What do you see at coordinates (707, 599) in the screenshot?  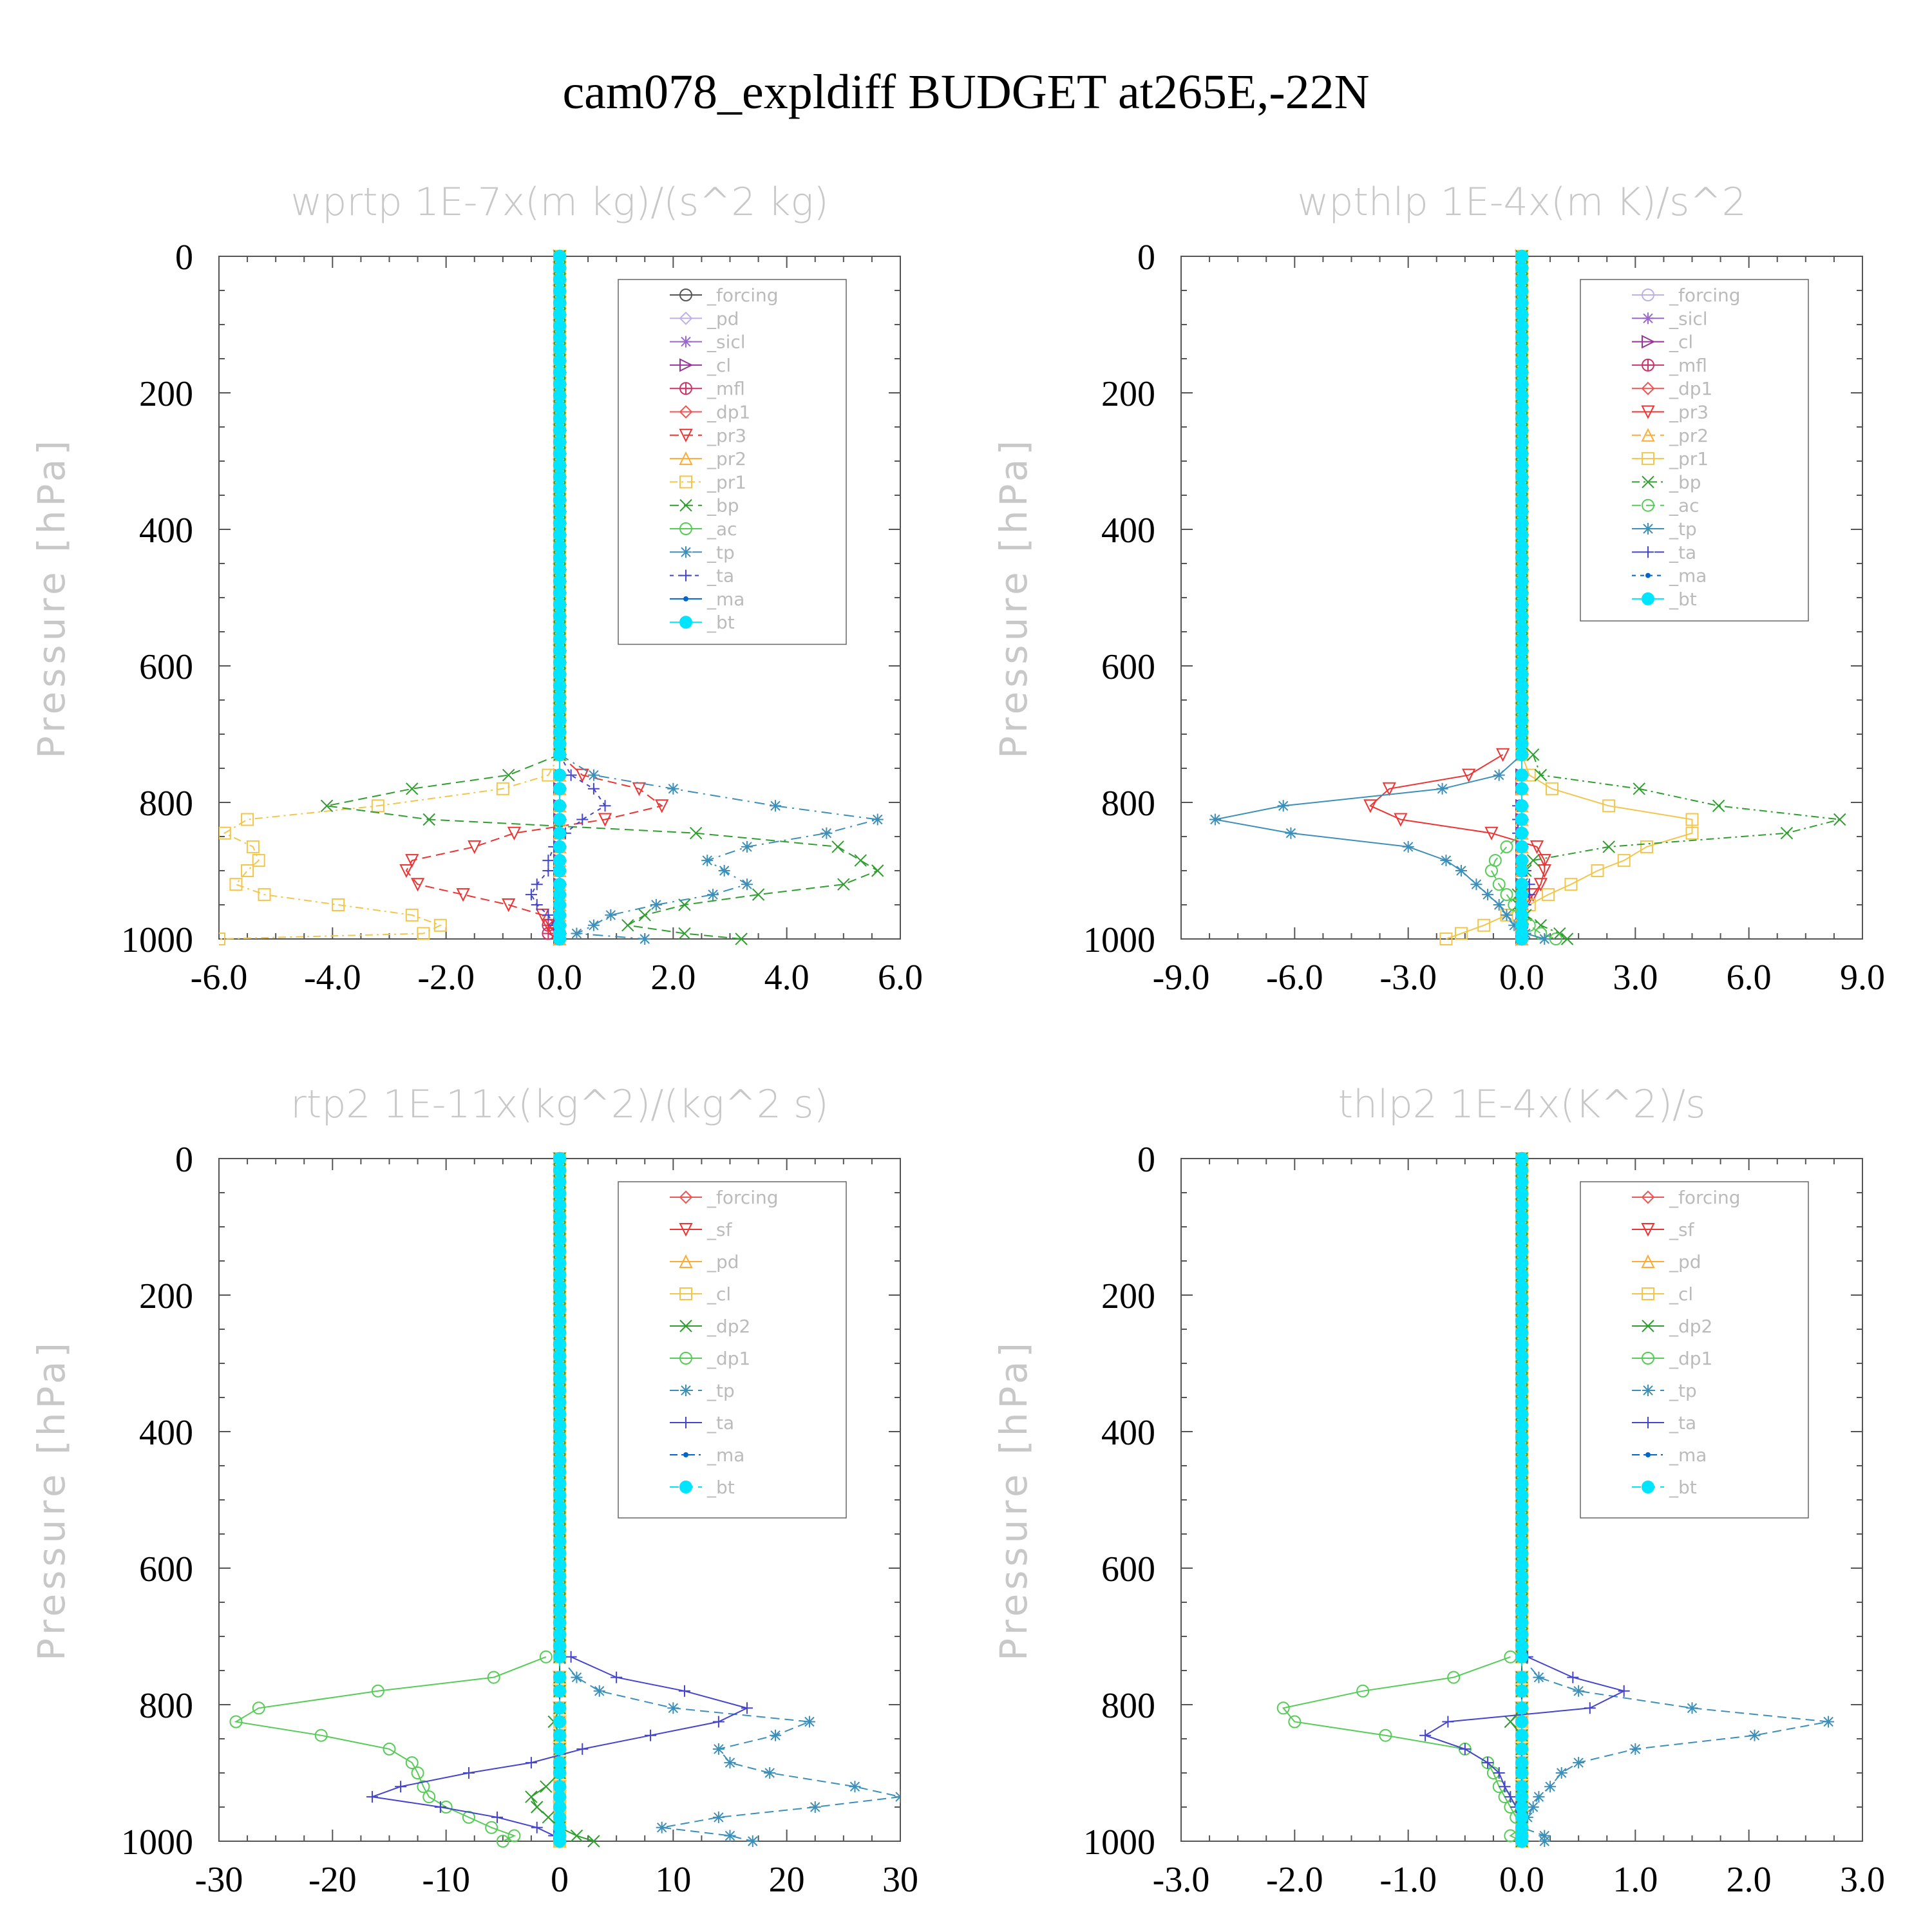 I see `legend-entry: _ma` at bounding box center [707, 599].